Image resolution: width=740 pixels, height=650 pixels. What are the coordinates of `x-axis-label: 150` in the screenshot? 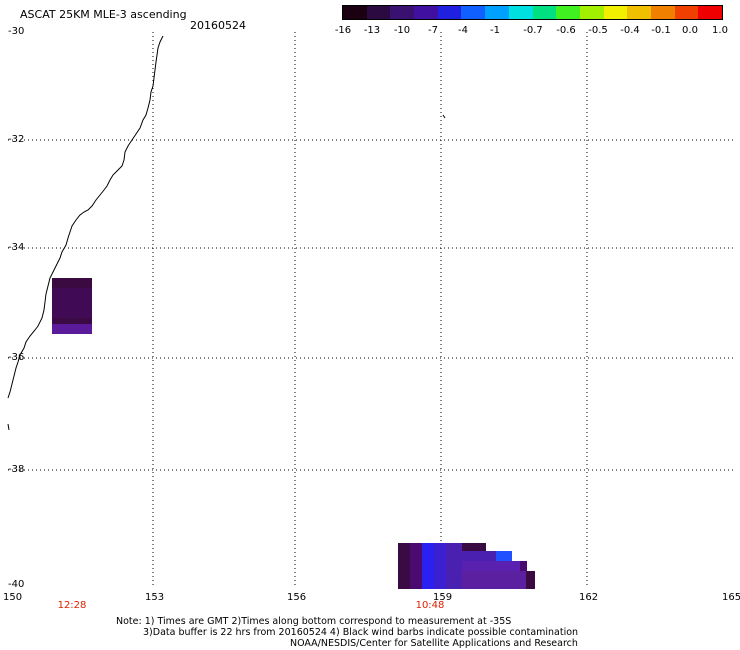 It's located at (13, 597).